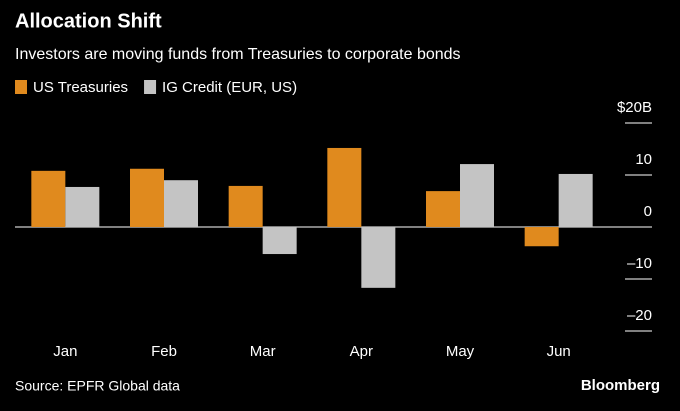 The image size is (680, 411). Describe the element at coordinates (648, 211) in the screenshot. I see `y-tick-label: 0` at that location.